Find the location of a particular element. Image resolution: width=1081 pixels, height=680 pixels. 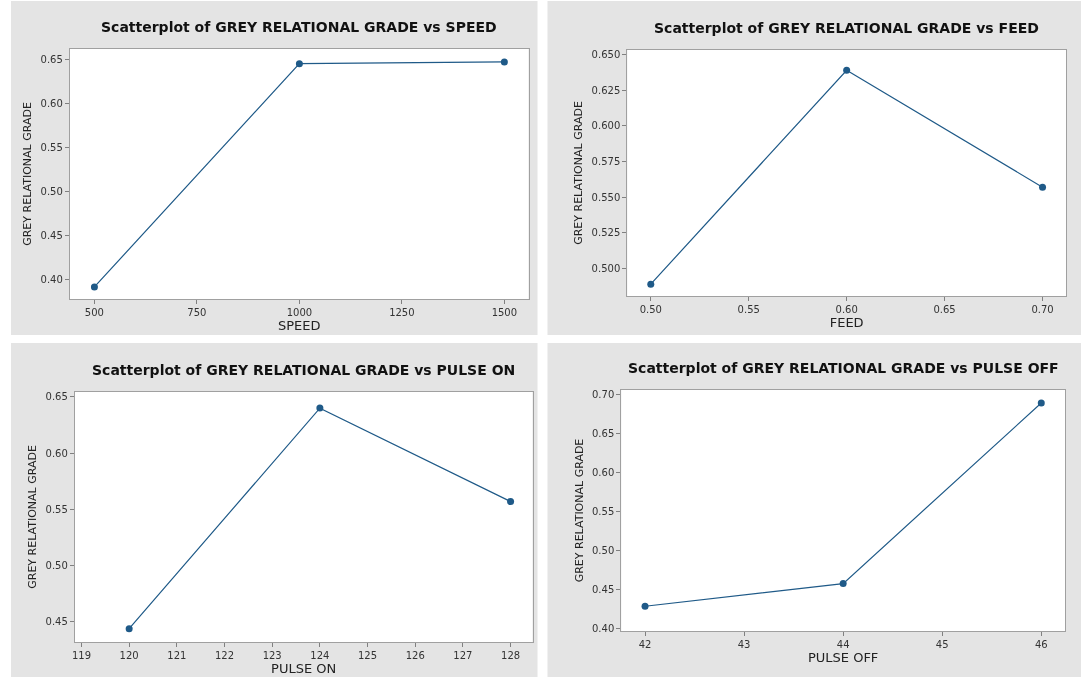

y-tick-label: 0.525 is located at coordinates (606, 233).